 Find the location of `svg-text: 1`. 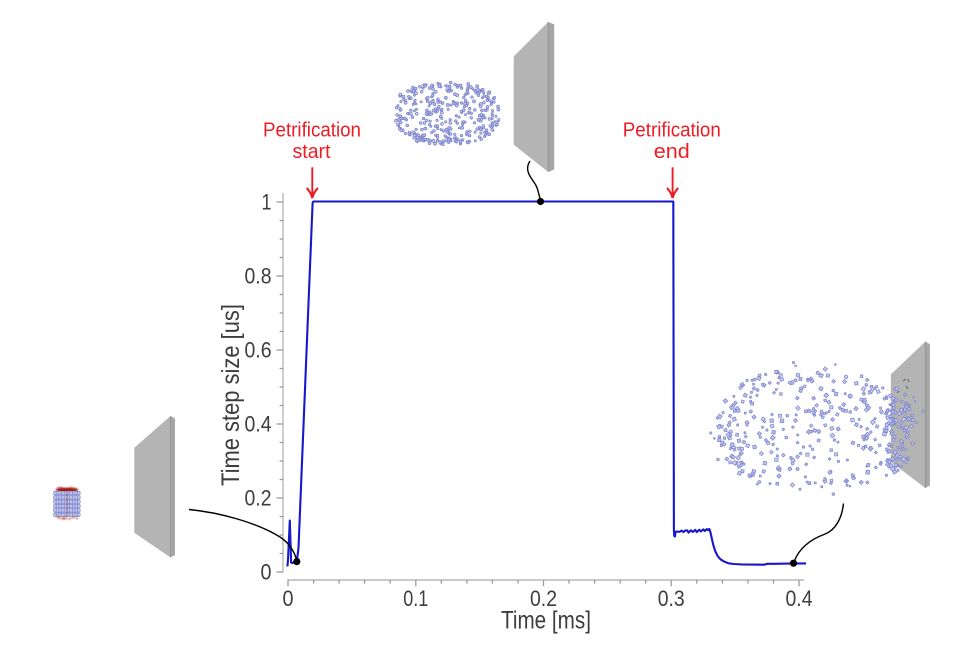

svg-text: 1 is located at coordinates (267, 202).